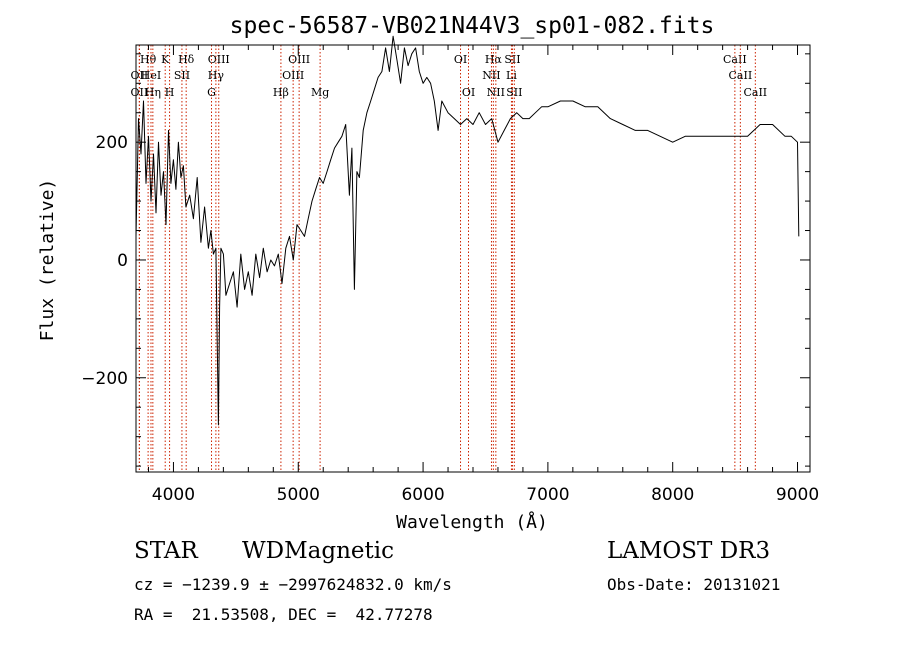 The width and height of the screenshot is (900, 649). I want to click on x-tick-label: 5000, so click(298, 495).